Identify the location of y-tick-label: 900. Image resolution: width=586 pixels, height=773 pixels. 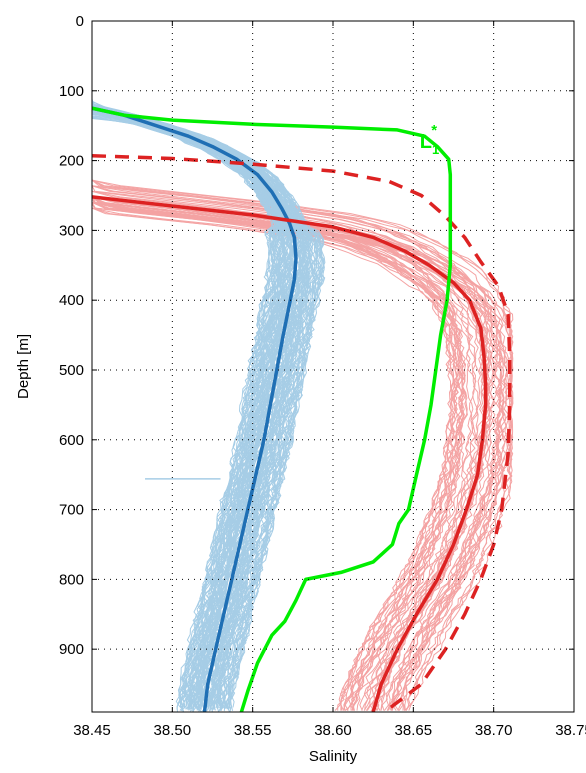
(71, 649).